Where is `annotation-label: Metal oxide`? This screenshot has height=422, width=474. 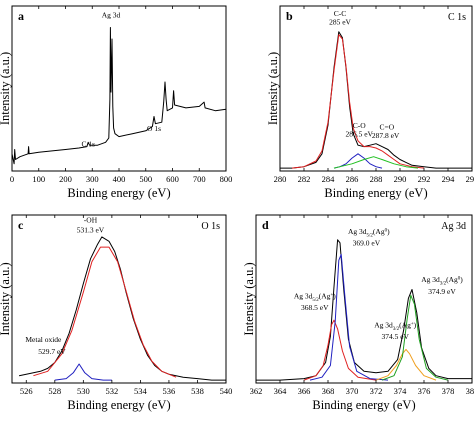 annotation-label: Metal oxide is located at coordinates (43, 339).